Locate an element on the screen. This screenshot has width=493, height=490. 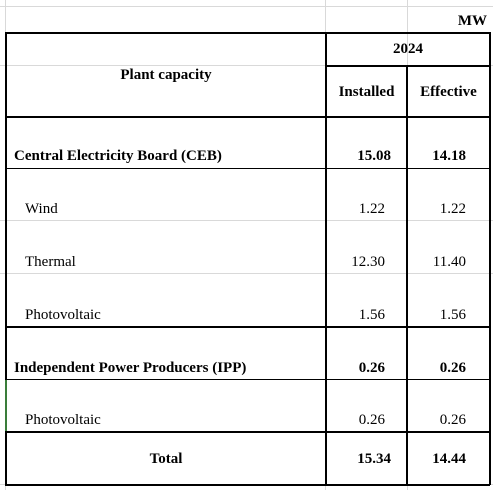
effective-value: 1.56 is located at coordinates (452, 315).